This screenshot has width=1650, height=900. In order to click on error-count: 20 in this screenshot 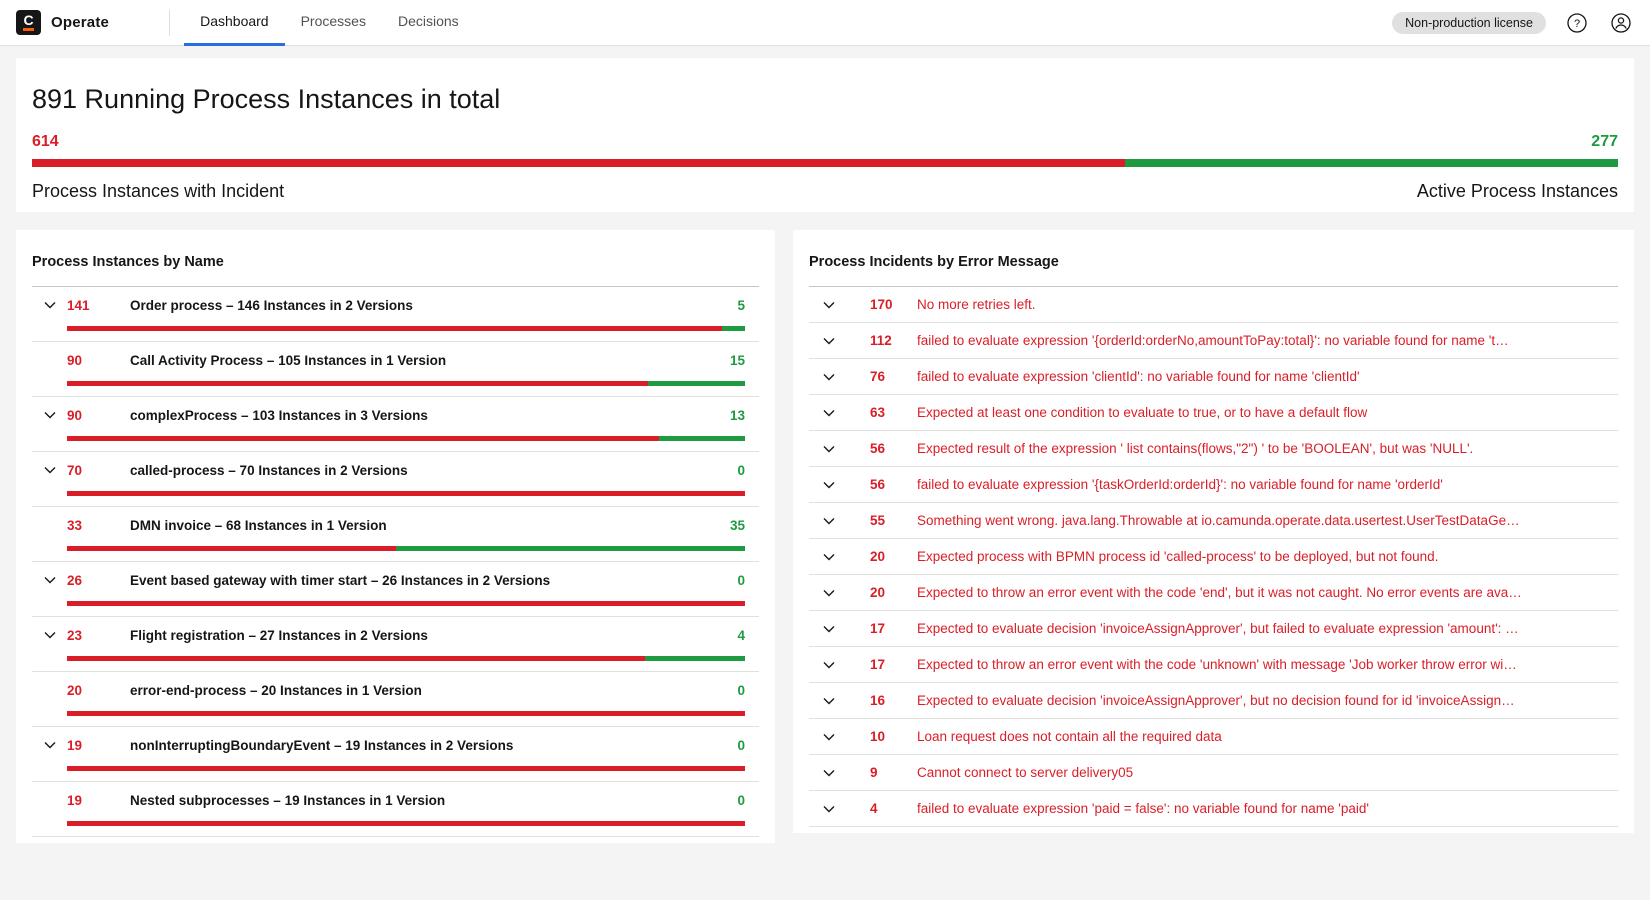, I will do `click(878, 556)`.